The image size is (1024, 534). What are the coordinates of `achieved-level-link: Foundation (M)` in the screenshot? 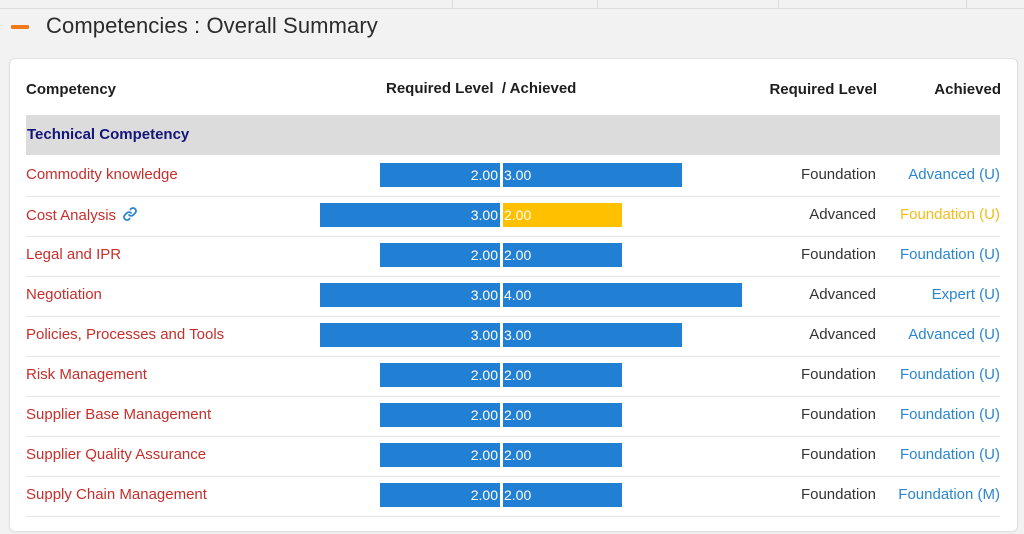 It's located at (949, 494).